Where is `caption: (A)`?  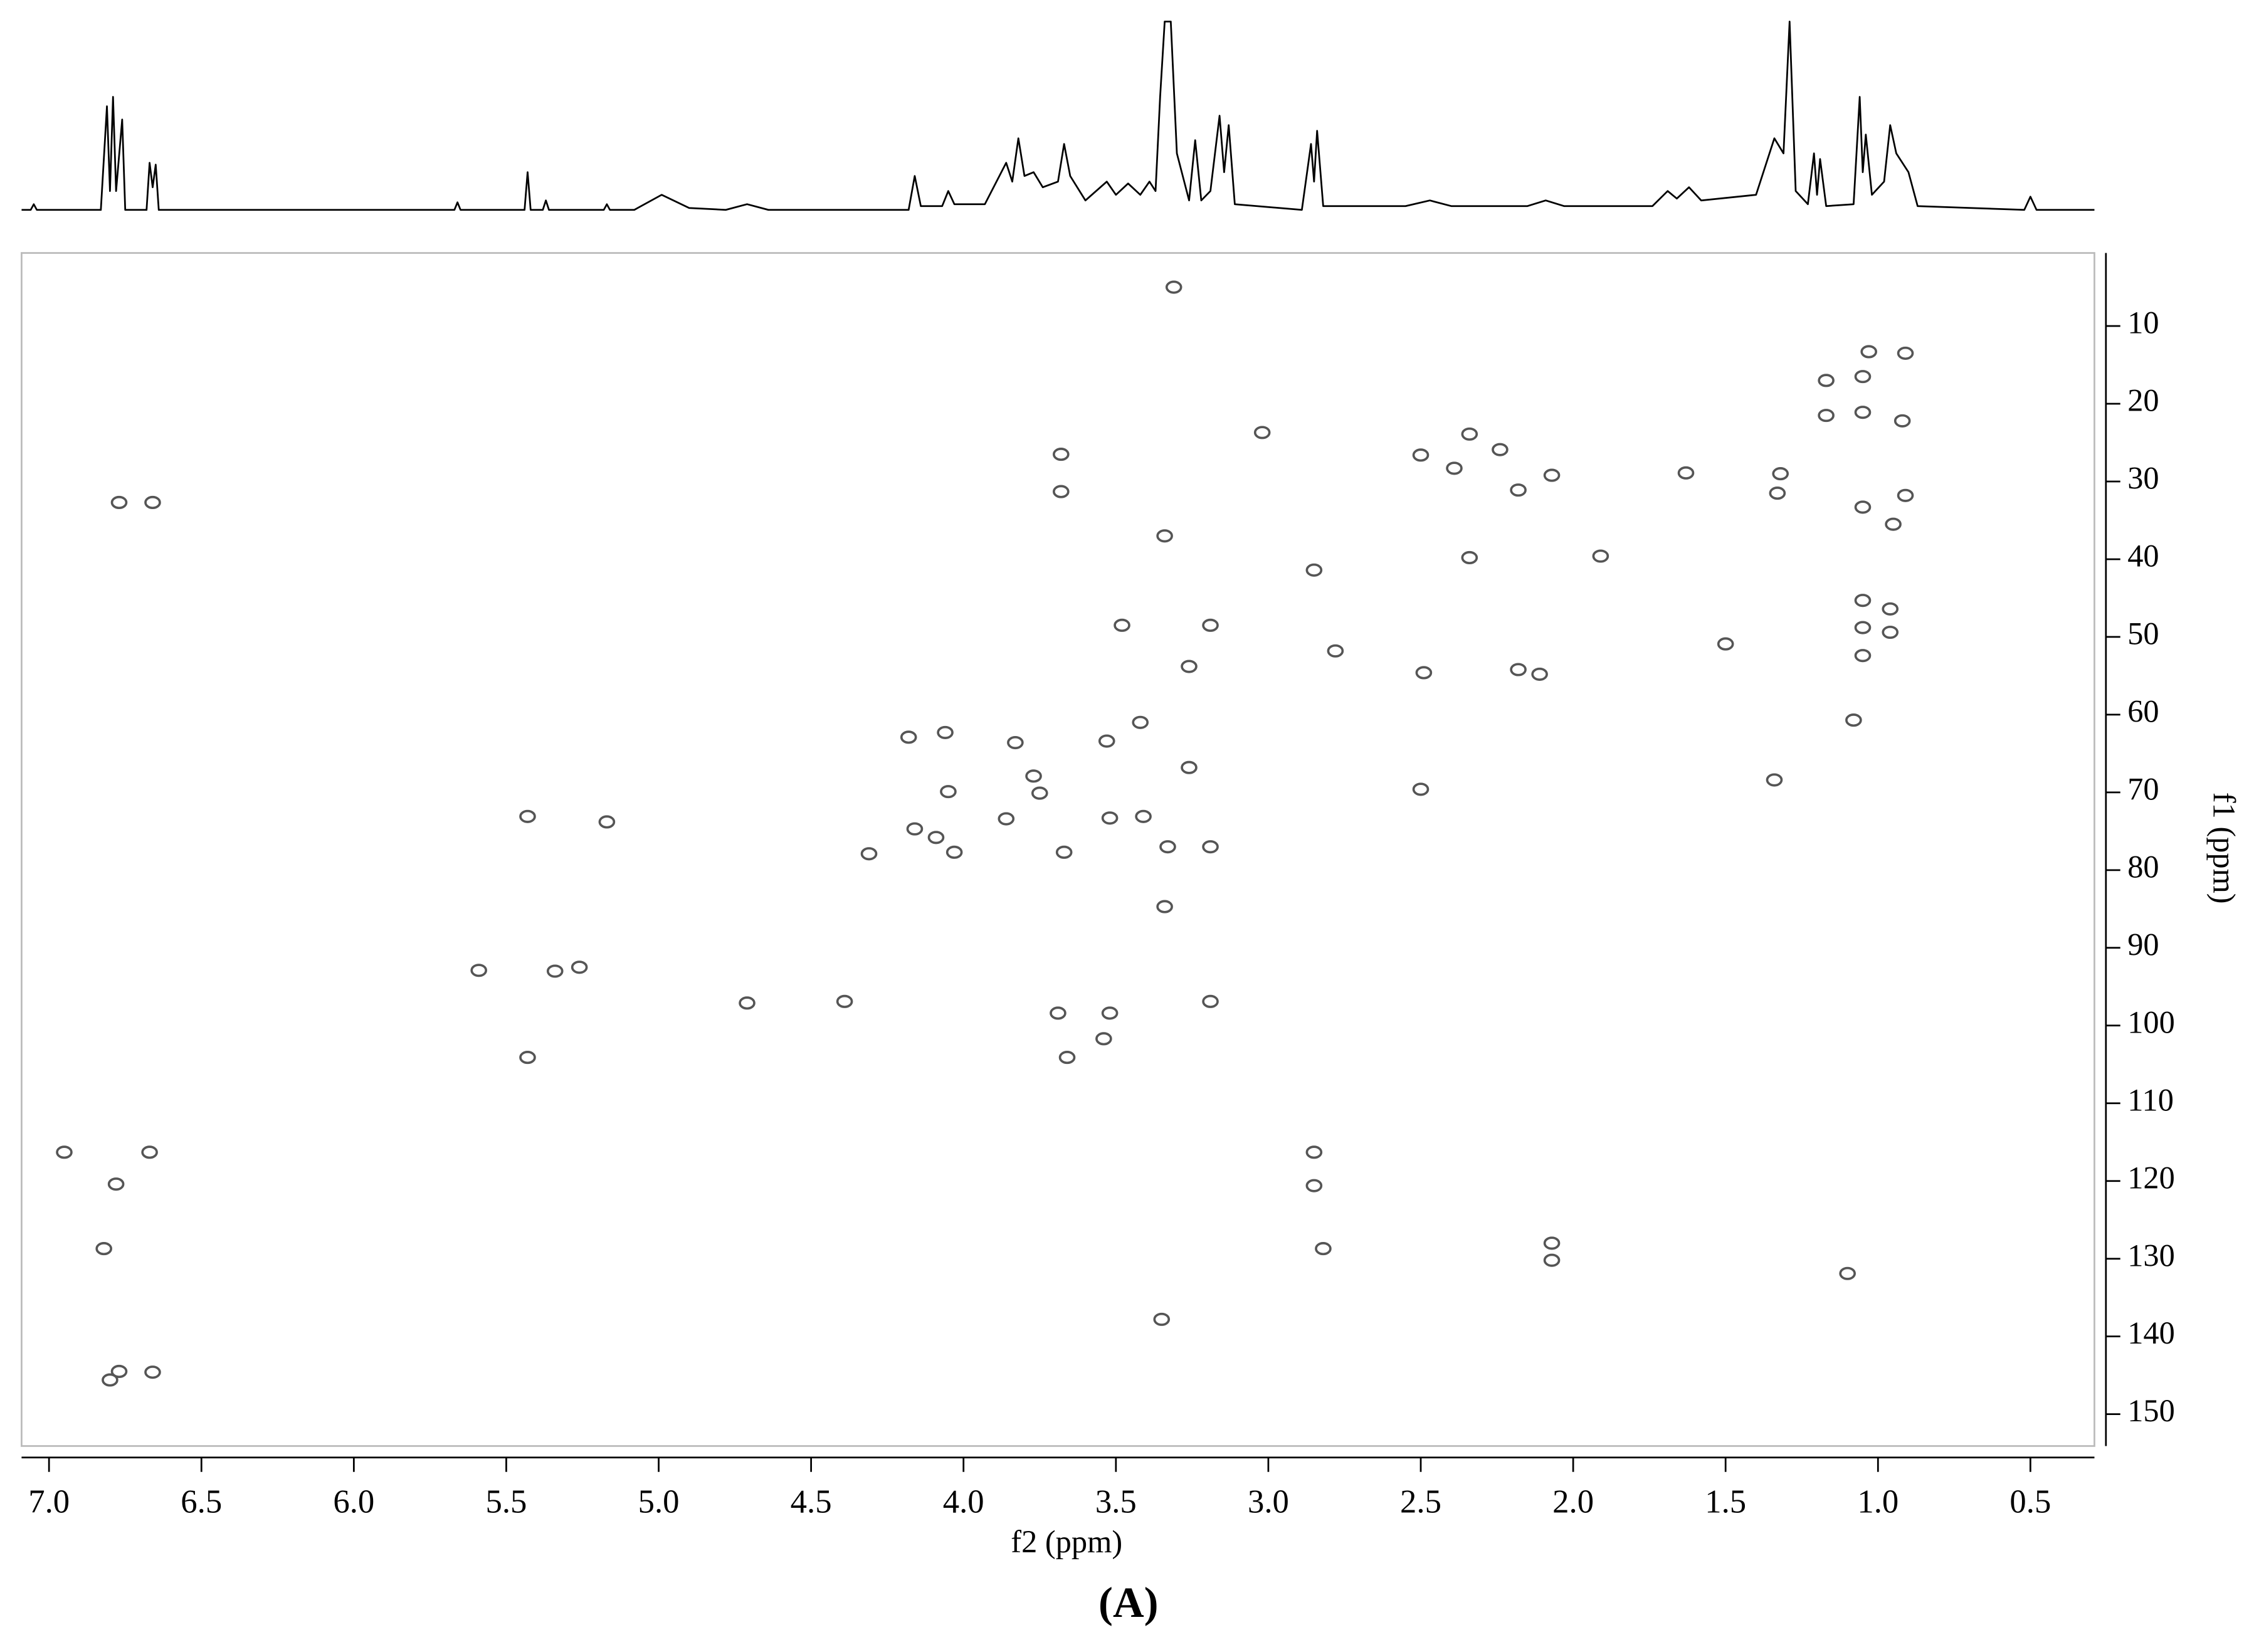
caption: (A) is located at coordinates (1128, 1602).